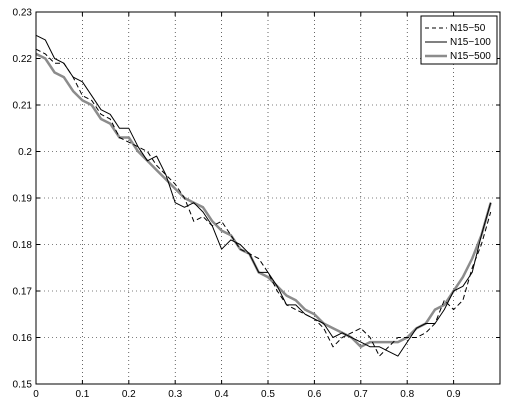 This screenshot has height=401, width=505. I want to click on y-tick-label: 0.19, so click(23, 199).